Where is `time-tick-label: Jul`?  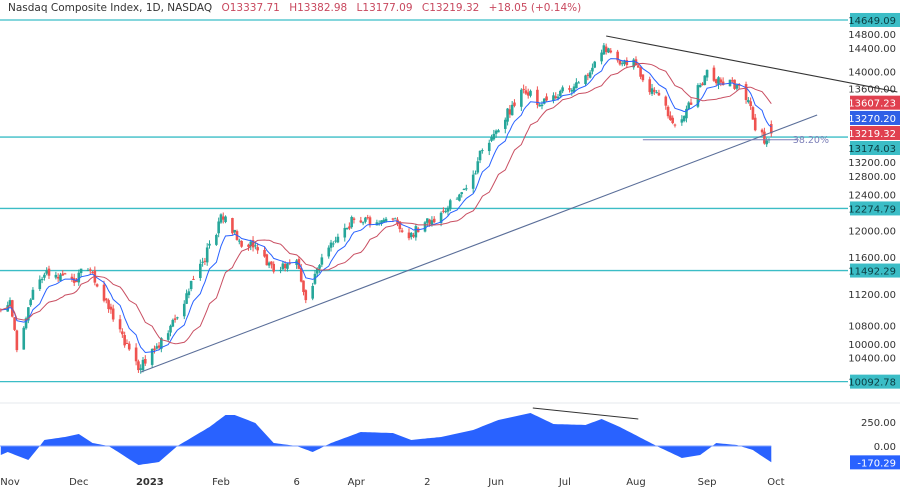 time-tick-label: Jul is located at coordinates (564, 482).